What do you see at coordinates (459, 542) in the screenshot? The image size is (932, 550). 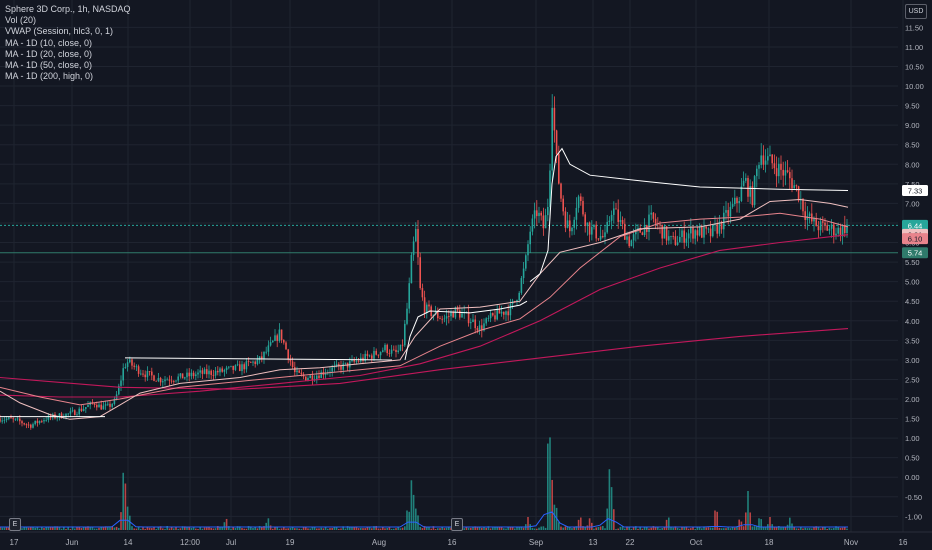 I see `time-axis: 17 Jun 14 12:00 Jul 19 Aug 16 Sep 13 22 Oct 18 Nov 16` at bounding box center [459, 542].